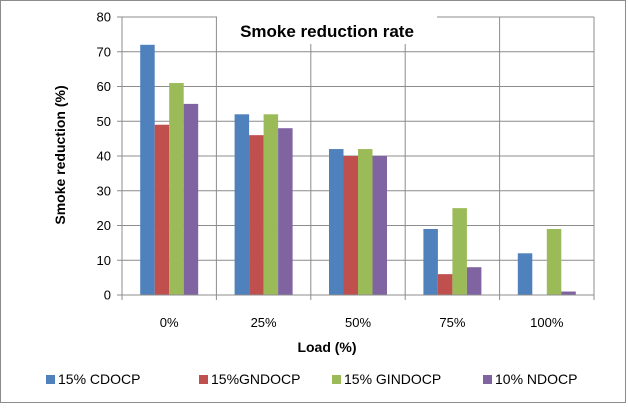 The width and height of the screenshot is (628, 409). I want to click on legend: 15% CDOCP 15%GNDOCP 15% GINDOCP 10% NDOCP, so click(311, 379).